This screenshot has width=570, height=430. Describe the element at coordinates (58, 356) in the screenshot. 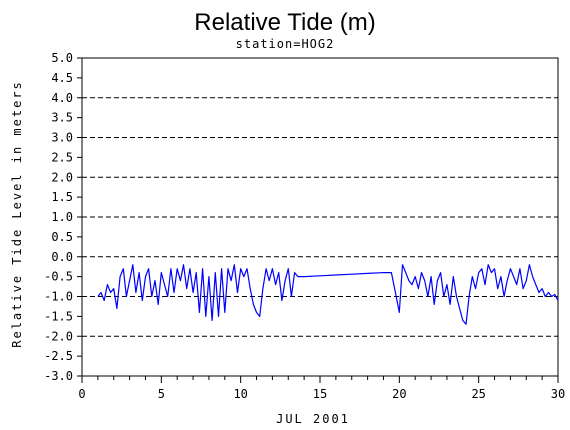

I see `y-tick-label: -2.5` at that location.